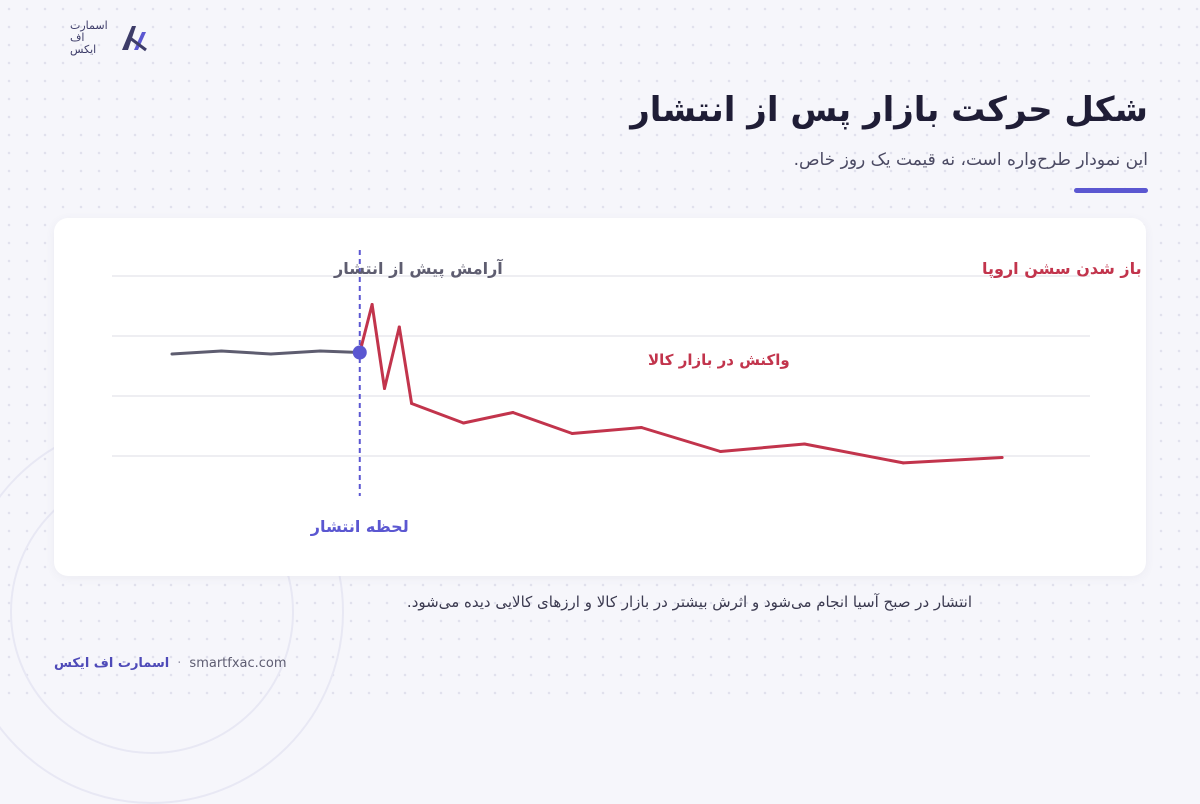  Describe the element at coordinates (719, 360) in the screenshot. I see `reaction-label: واکنش در بازار کالا` at that location.